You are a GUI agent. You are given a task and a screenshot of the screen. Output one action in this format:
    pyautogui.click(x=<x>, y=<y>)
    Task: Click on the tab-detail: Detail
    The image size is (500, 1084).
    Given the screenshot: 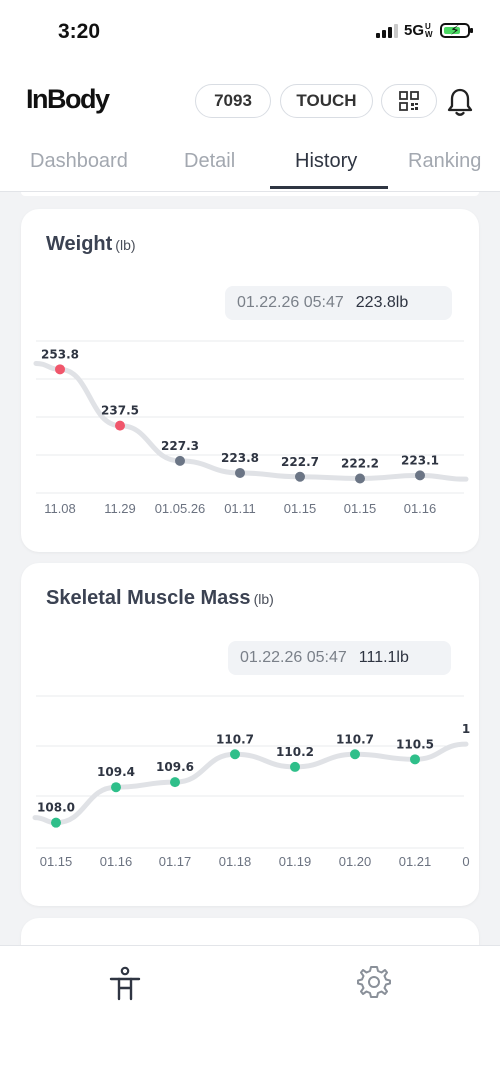 What is the action you would take?
    pyautogui.click(x=210, y=161)
    